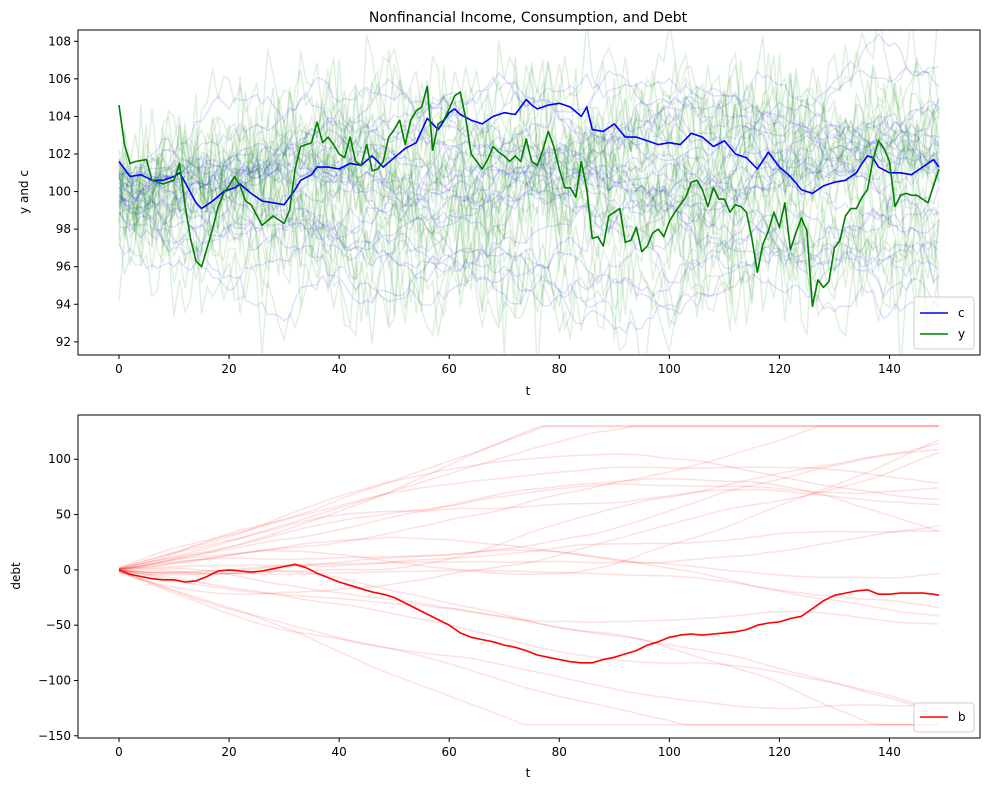 The width and height of the screenshot is (989, 790). What do you see at coordinates (63, 267) in the screenshot?
I see `top-y-tick-label: 96` at bounding box center [63, 267].